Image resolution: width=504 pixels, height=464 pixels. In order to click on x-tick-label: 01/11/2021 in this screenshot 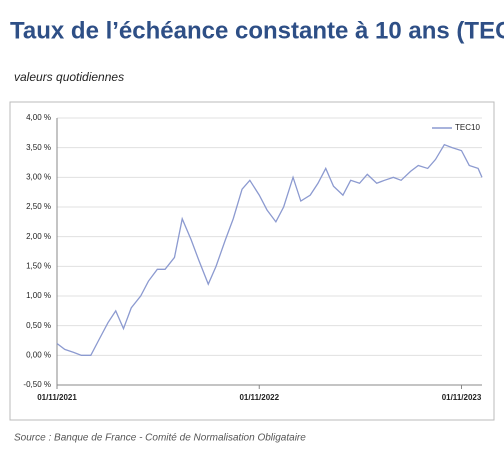, I will do `click(57, 397)`.